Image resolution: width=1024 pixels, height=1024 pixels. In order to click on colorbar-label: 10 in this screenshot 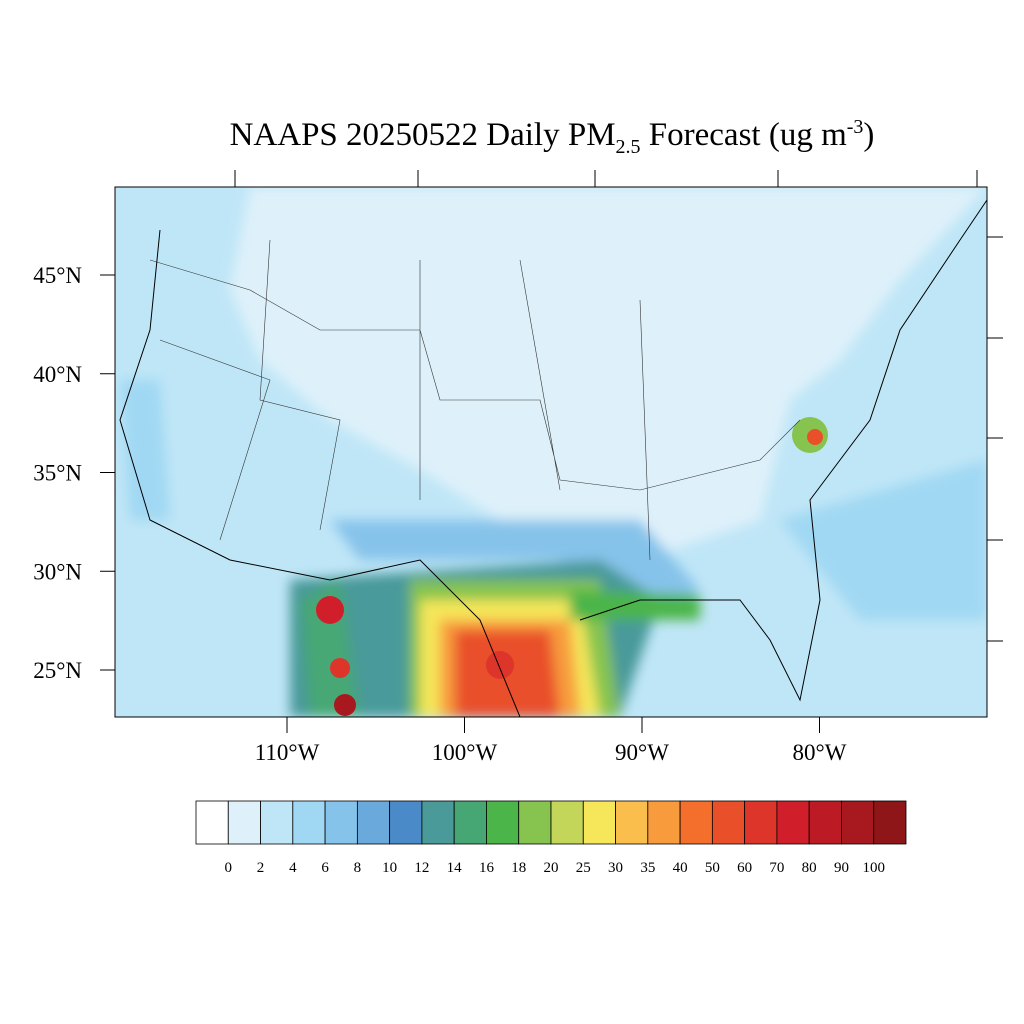, I will do `click(389, 868)`.